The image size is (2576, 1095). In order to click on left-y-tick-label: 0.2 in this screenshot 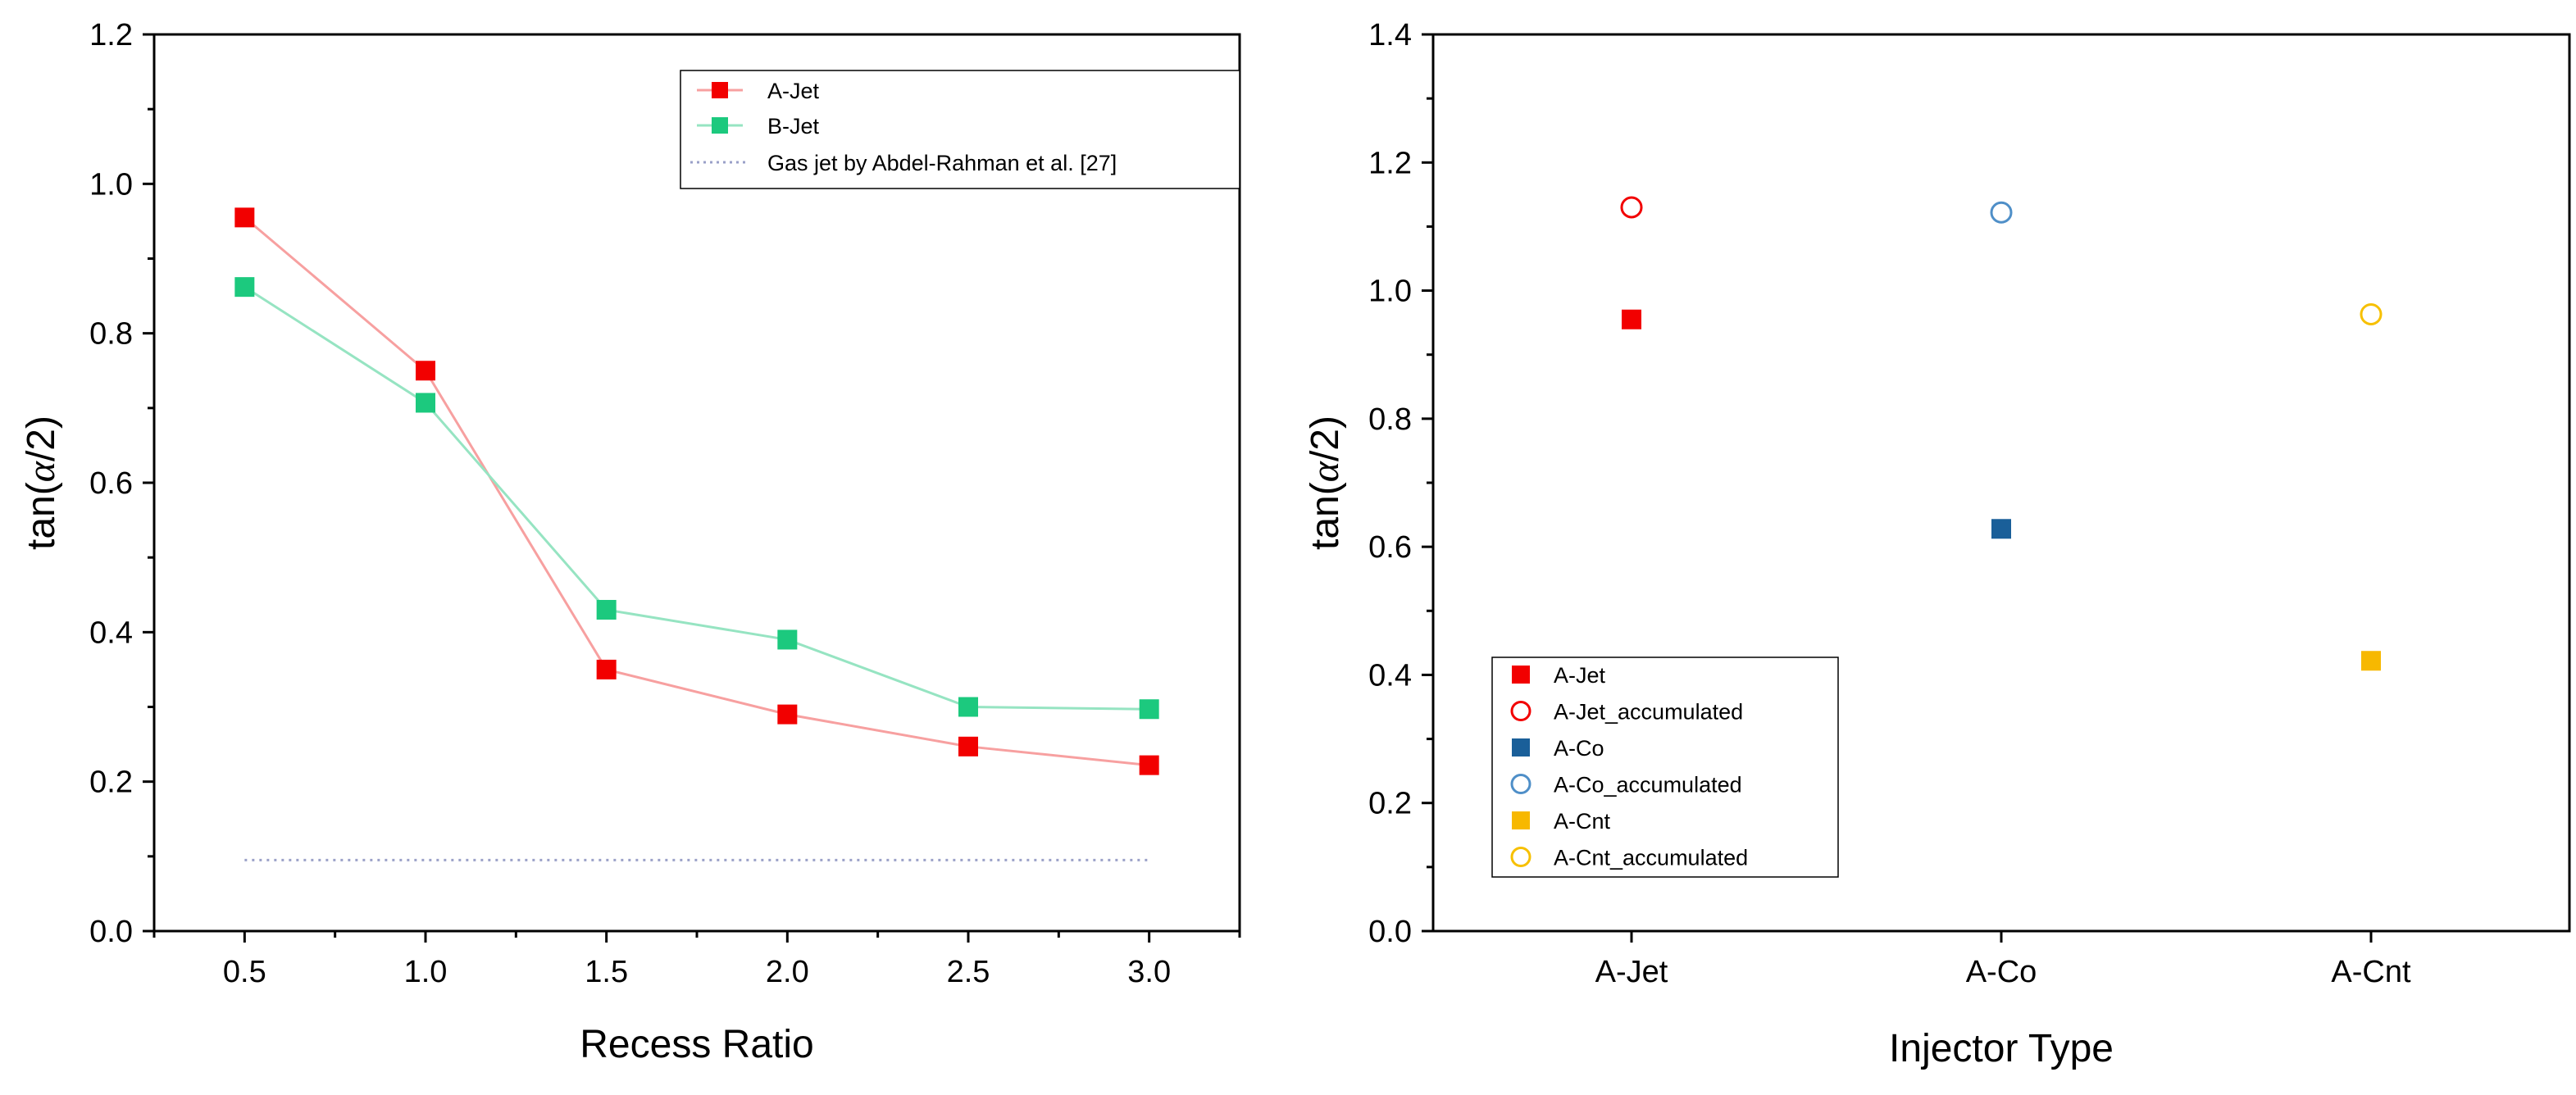, I will do `click(111, 783)`.